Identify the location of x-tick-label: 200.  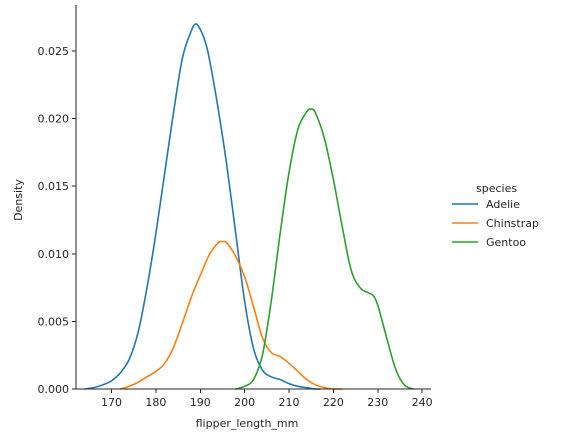
(244, 402).